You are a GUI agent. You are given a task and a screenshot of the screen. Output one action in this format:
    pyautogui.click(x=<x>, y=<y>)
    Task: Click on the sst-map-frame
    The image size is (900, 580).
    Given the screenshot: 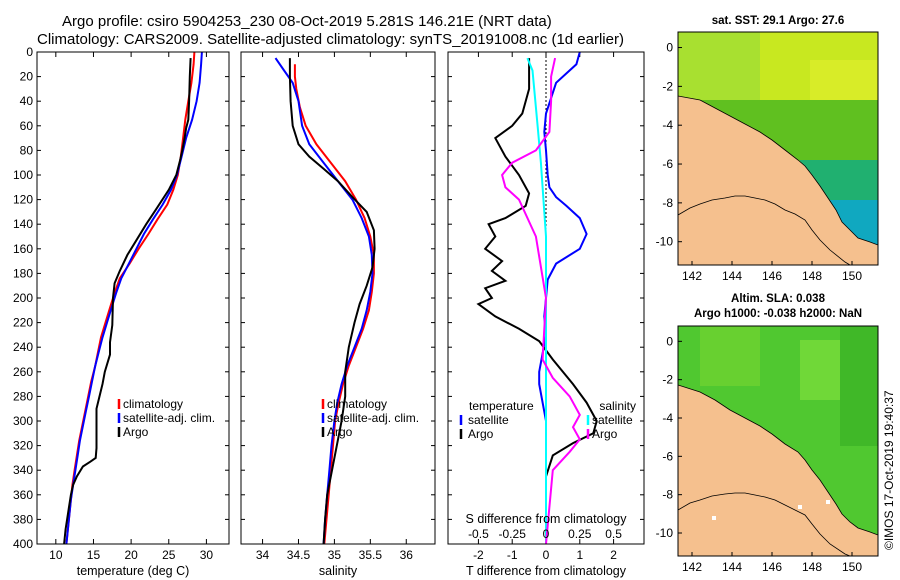 What is the action you would take?
    pyautogui.click(x=778, y=148)
    